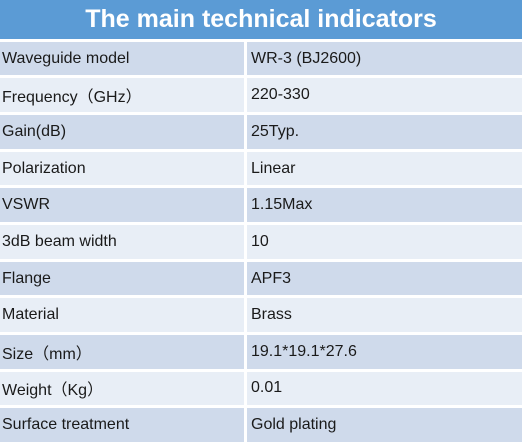 This screenshot has height=442, width=522. I want to click on table-row: Size（mm） 19.1*19.1*27.6, so click(261, 353).